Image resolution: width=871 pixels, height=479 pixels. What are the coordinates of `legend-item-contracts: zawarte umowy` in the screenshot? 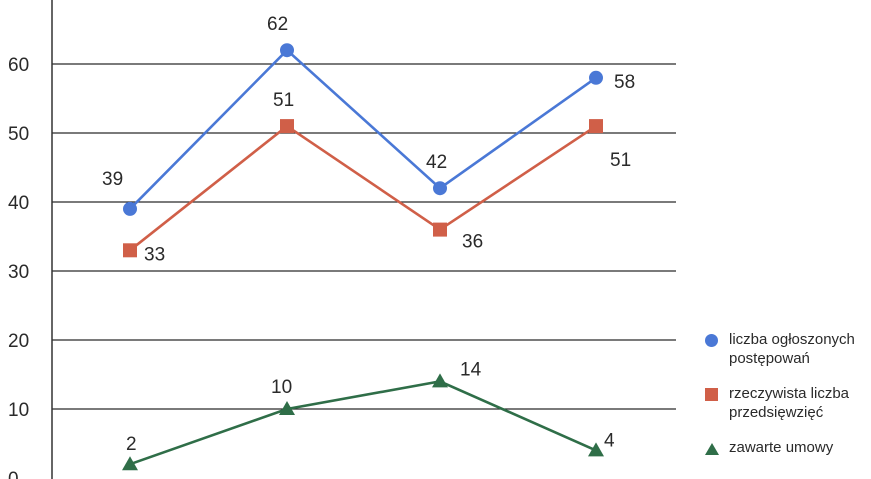 It's located at (787, 447).